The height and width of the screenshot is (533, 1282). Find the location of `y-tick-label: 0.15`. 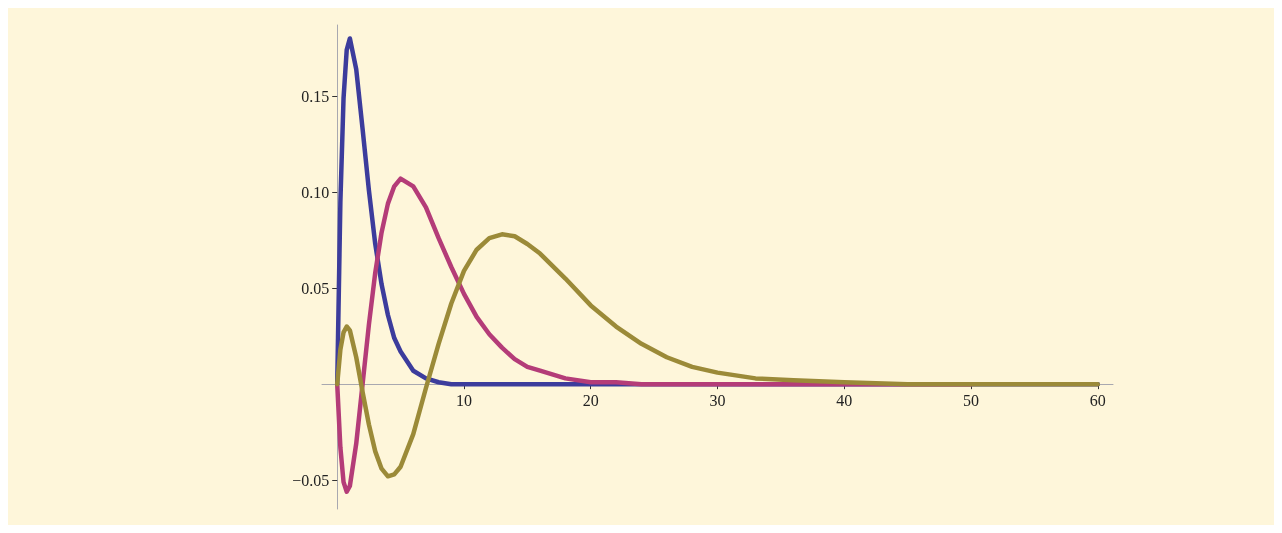

y-tick-label: 0.15 is located at coordinates (315, 96).